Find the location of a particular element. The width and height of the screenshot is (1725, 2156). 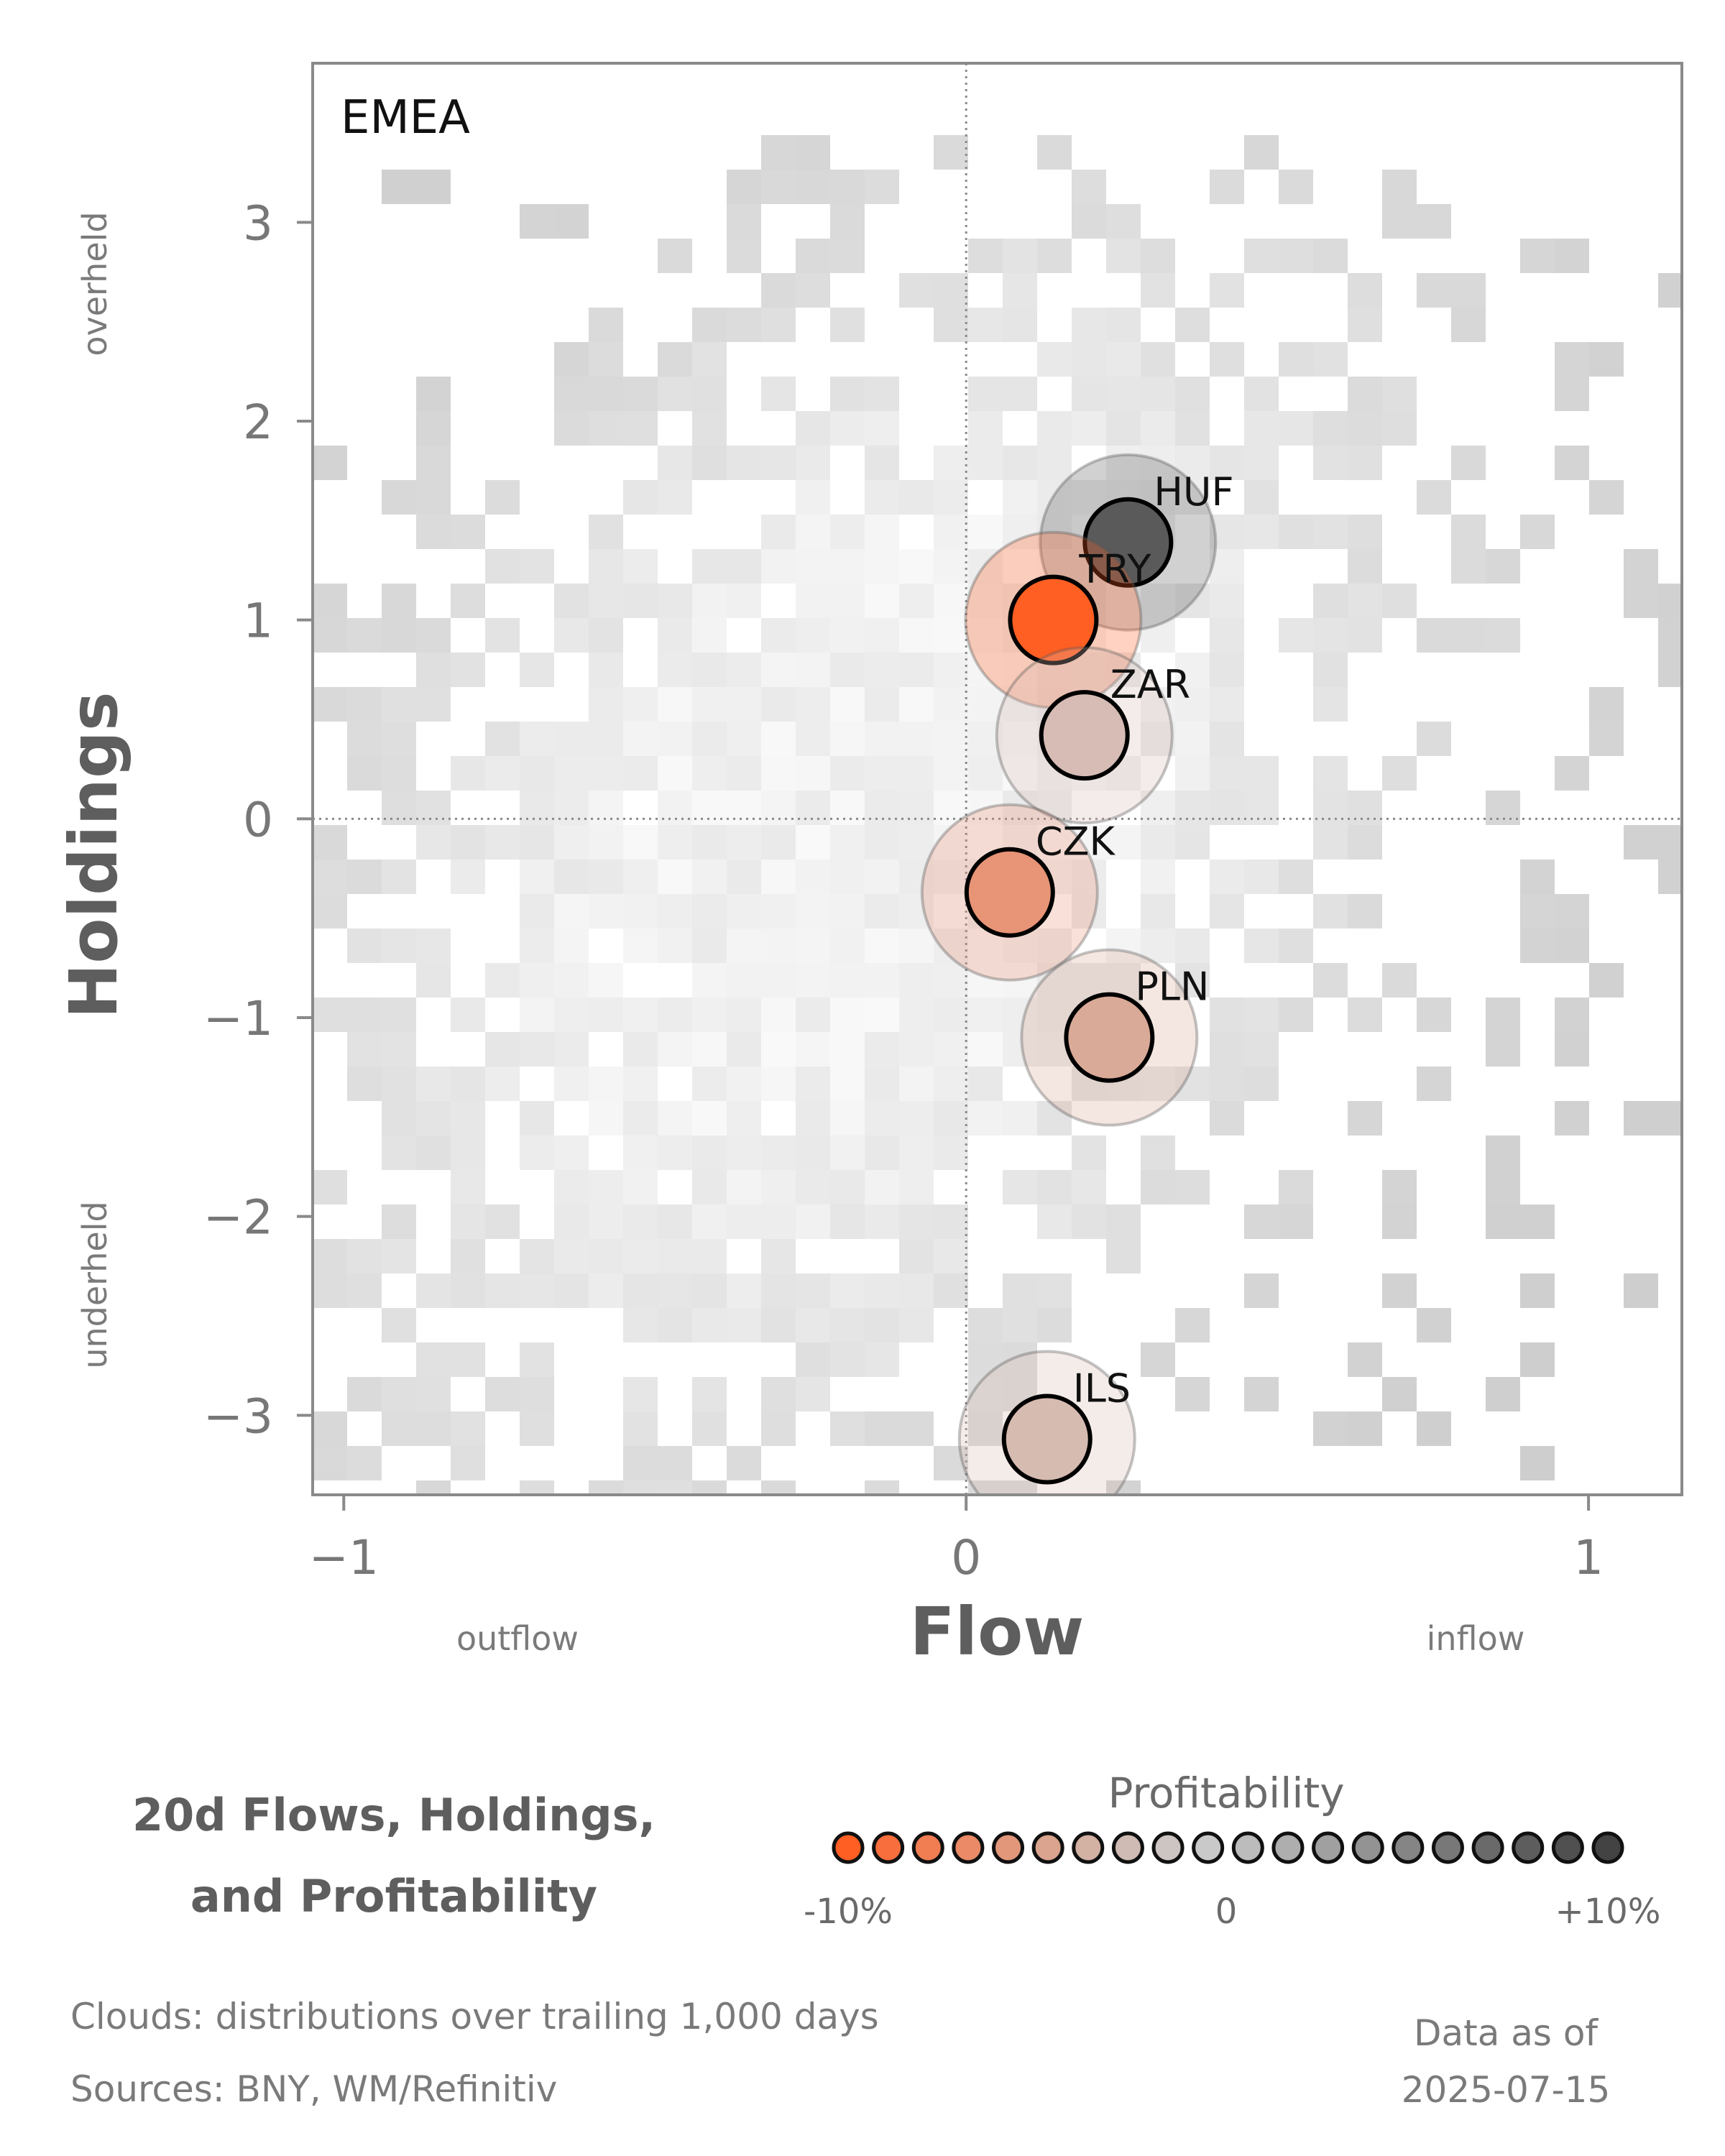

x-side-label-inflow: inflow is located at coordinates (1476, 1638).